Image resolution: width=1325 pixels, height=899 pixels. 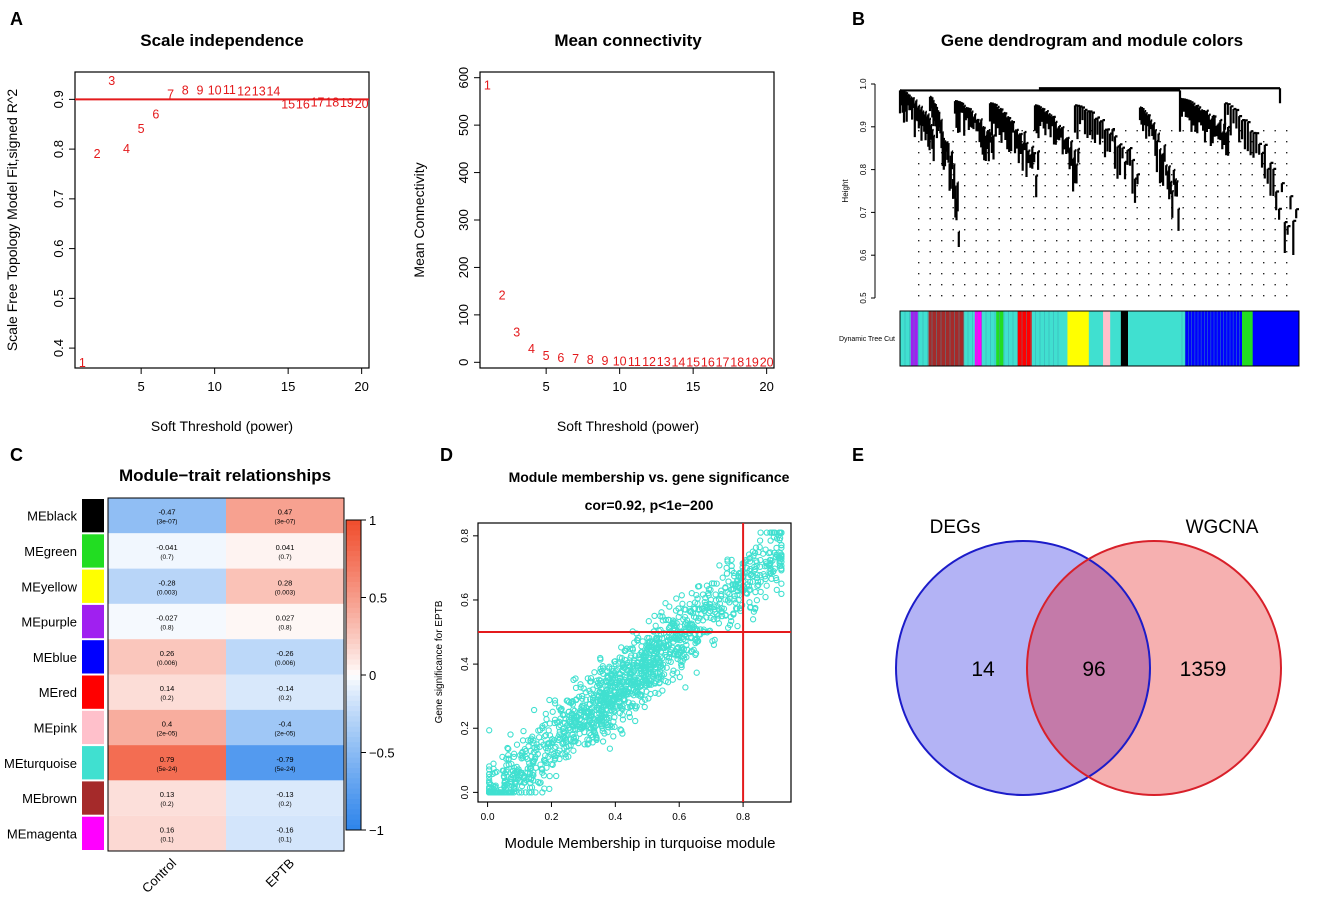 I want to click on row-label-MEblue: MEblue, so click(x=55, y=657).